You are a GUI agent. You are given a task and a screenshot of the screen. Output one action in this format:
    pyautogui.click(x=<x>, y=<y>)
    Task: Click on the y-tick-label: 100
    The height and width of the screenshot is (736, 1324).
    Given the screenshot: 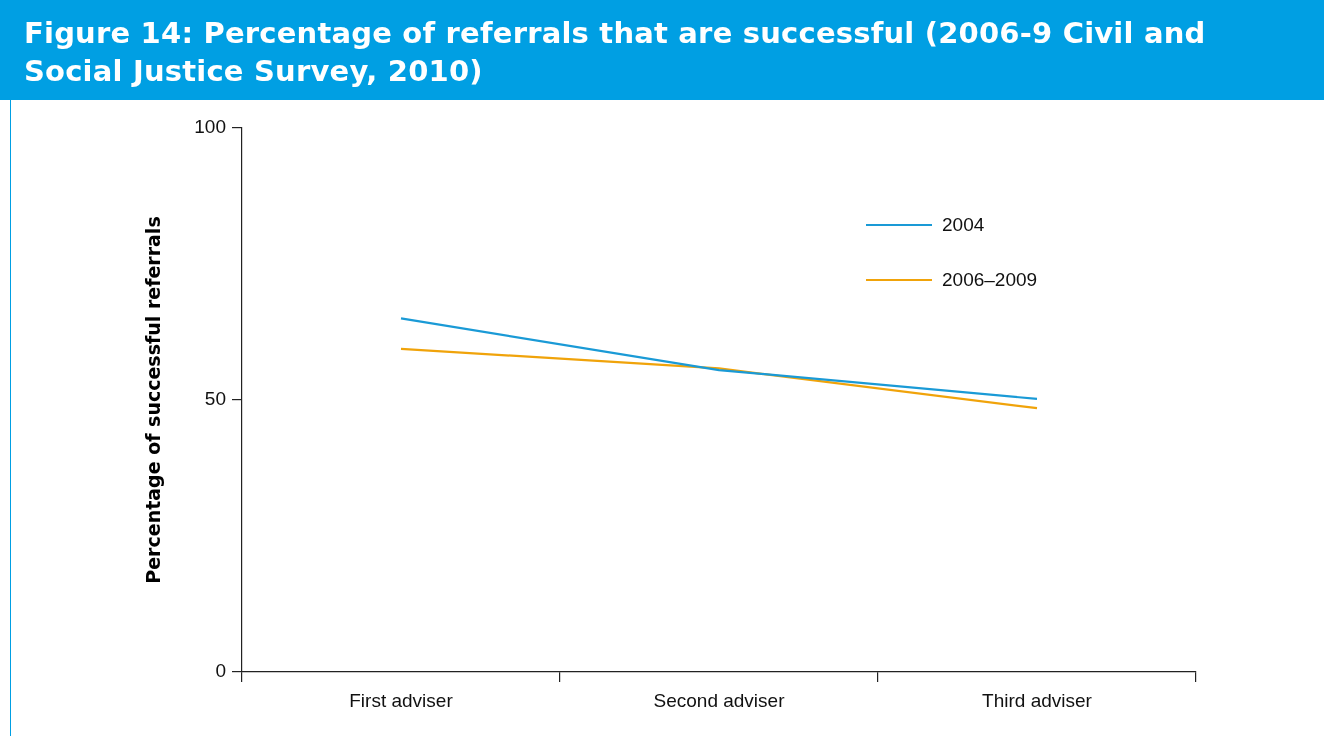 What is the action you would take?
    pyautogui.click(x=210, y=127)
    